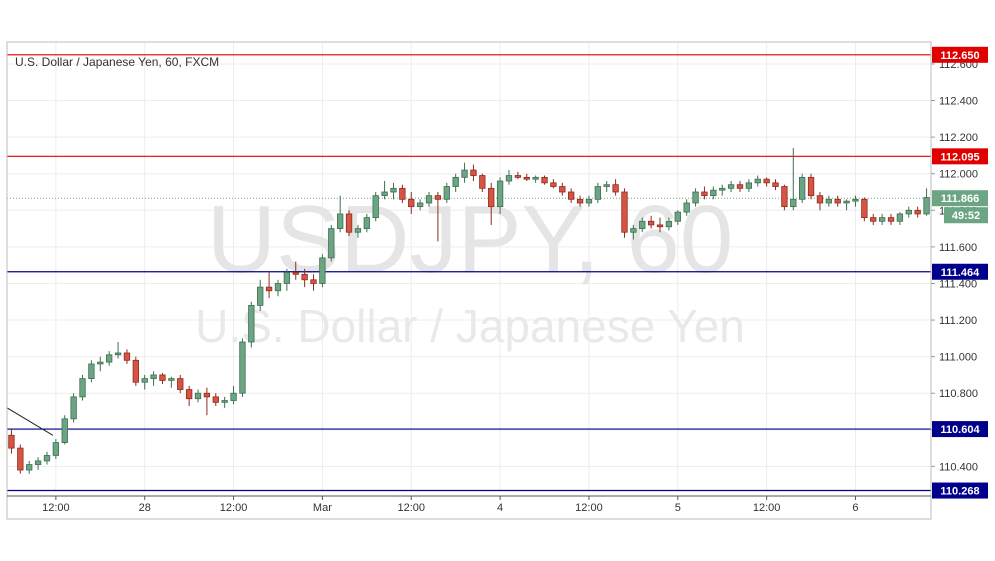  I want to click on level-badge-4: 110.268, so click(960, 490).